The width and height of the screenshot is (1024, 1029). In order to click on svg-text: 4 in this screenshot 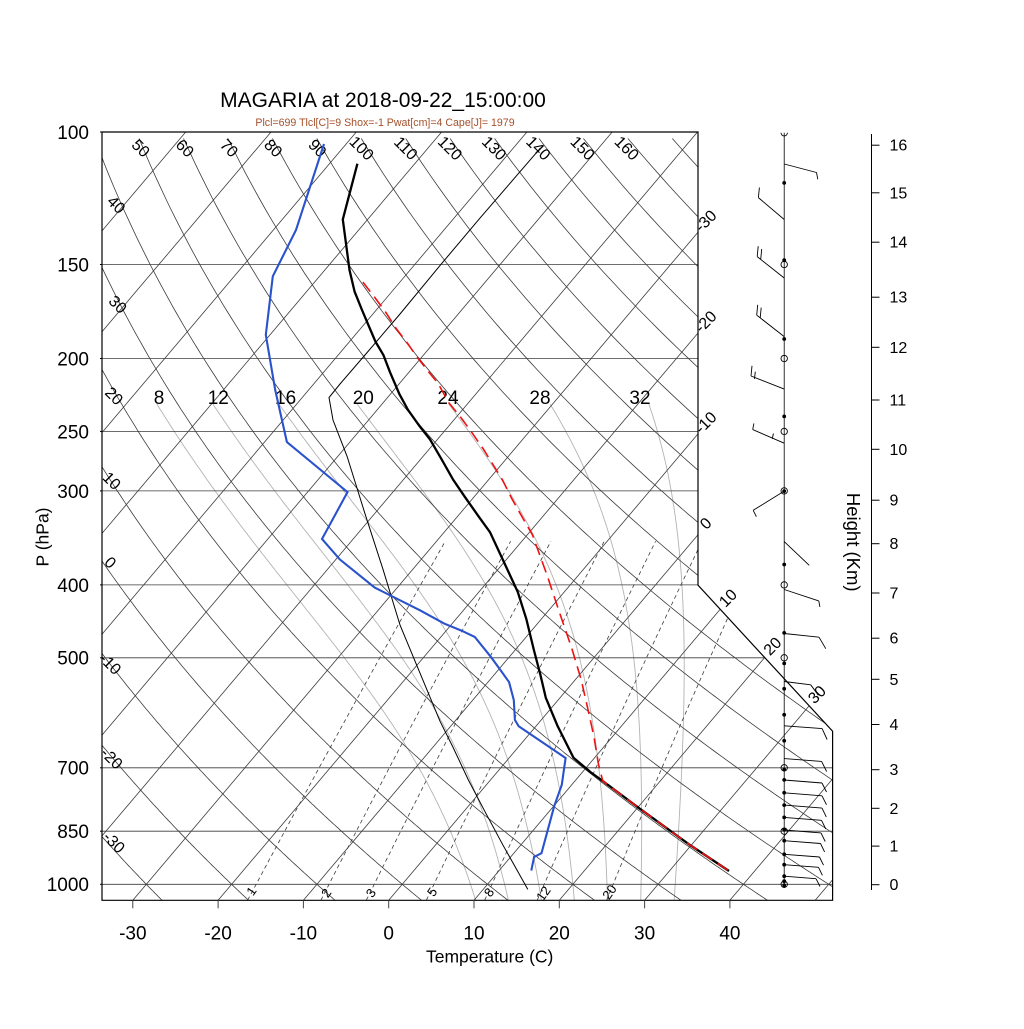, I will do `click(894, 725)`.